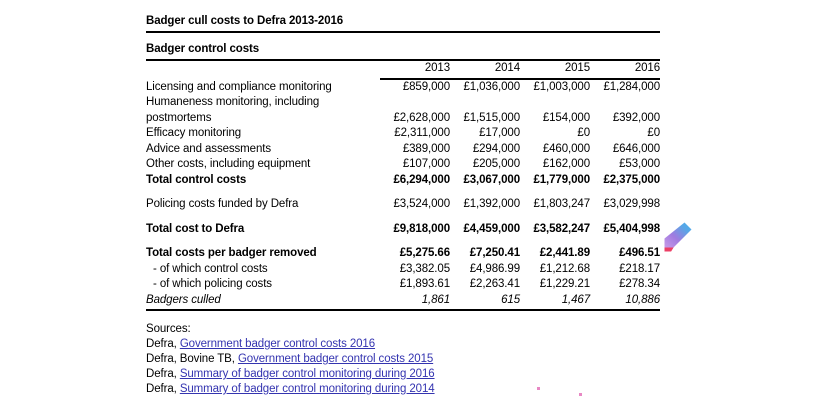 Image resolution: width=820 pixels, height=410 pixels. I want to click on column-header-label, so click(263, 70).